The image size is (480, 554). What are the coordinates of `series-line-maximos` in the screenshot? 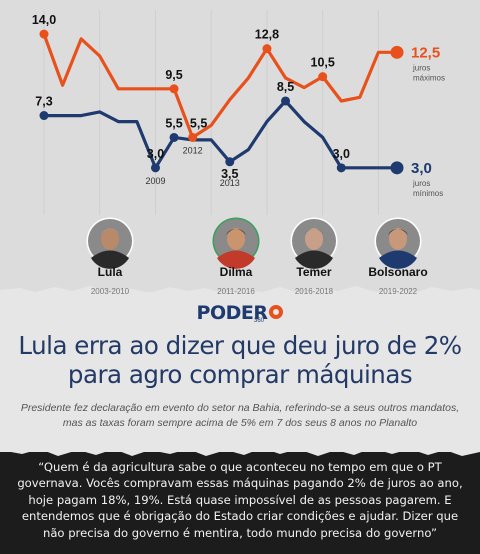 It's located at (220, 85).